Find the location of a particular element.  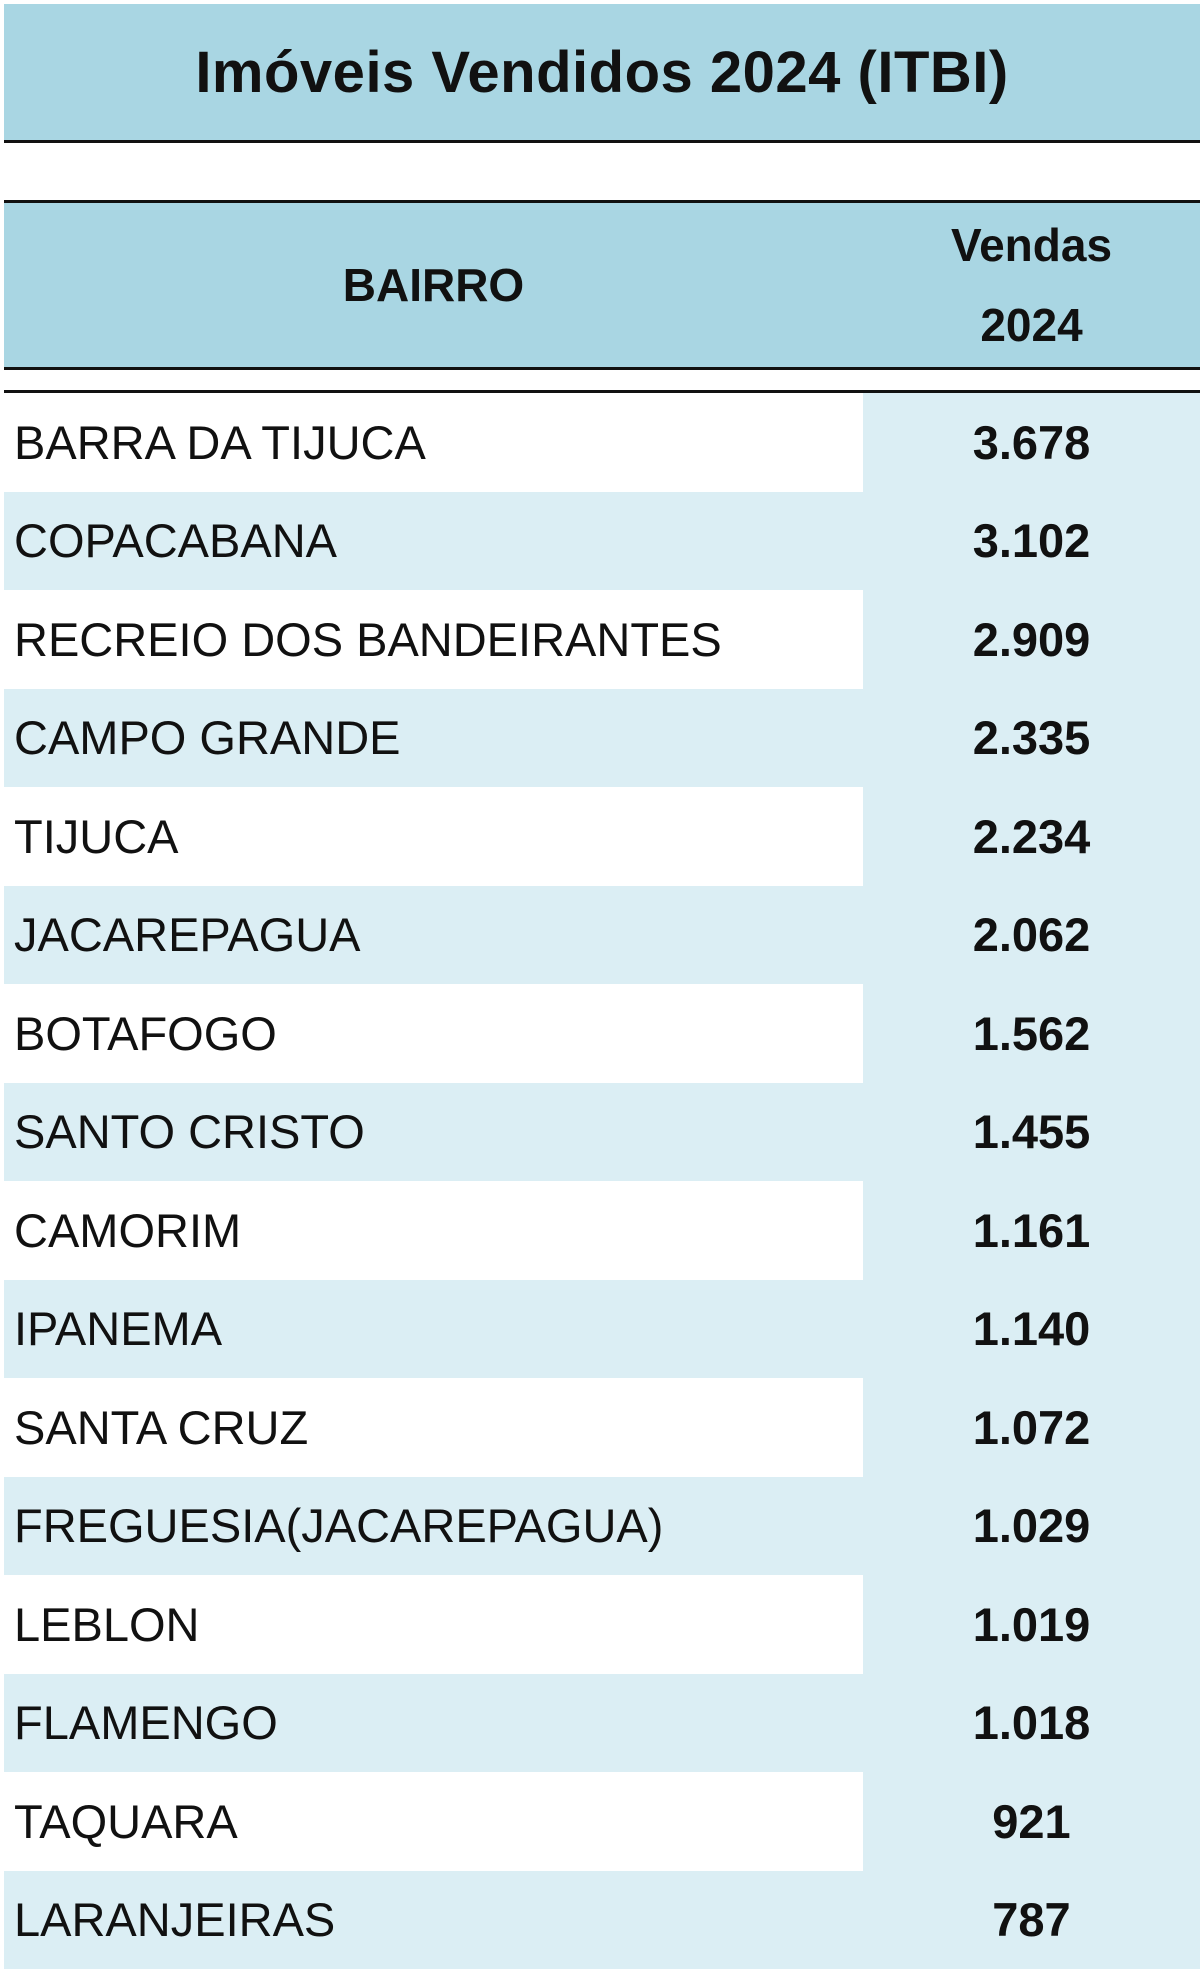

neighborhood: TIJUCA is located at coordinates (433, 836).